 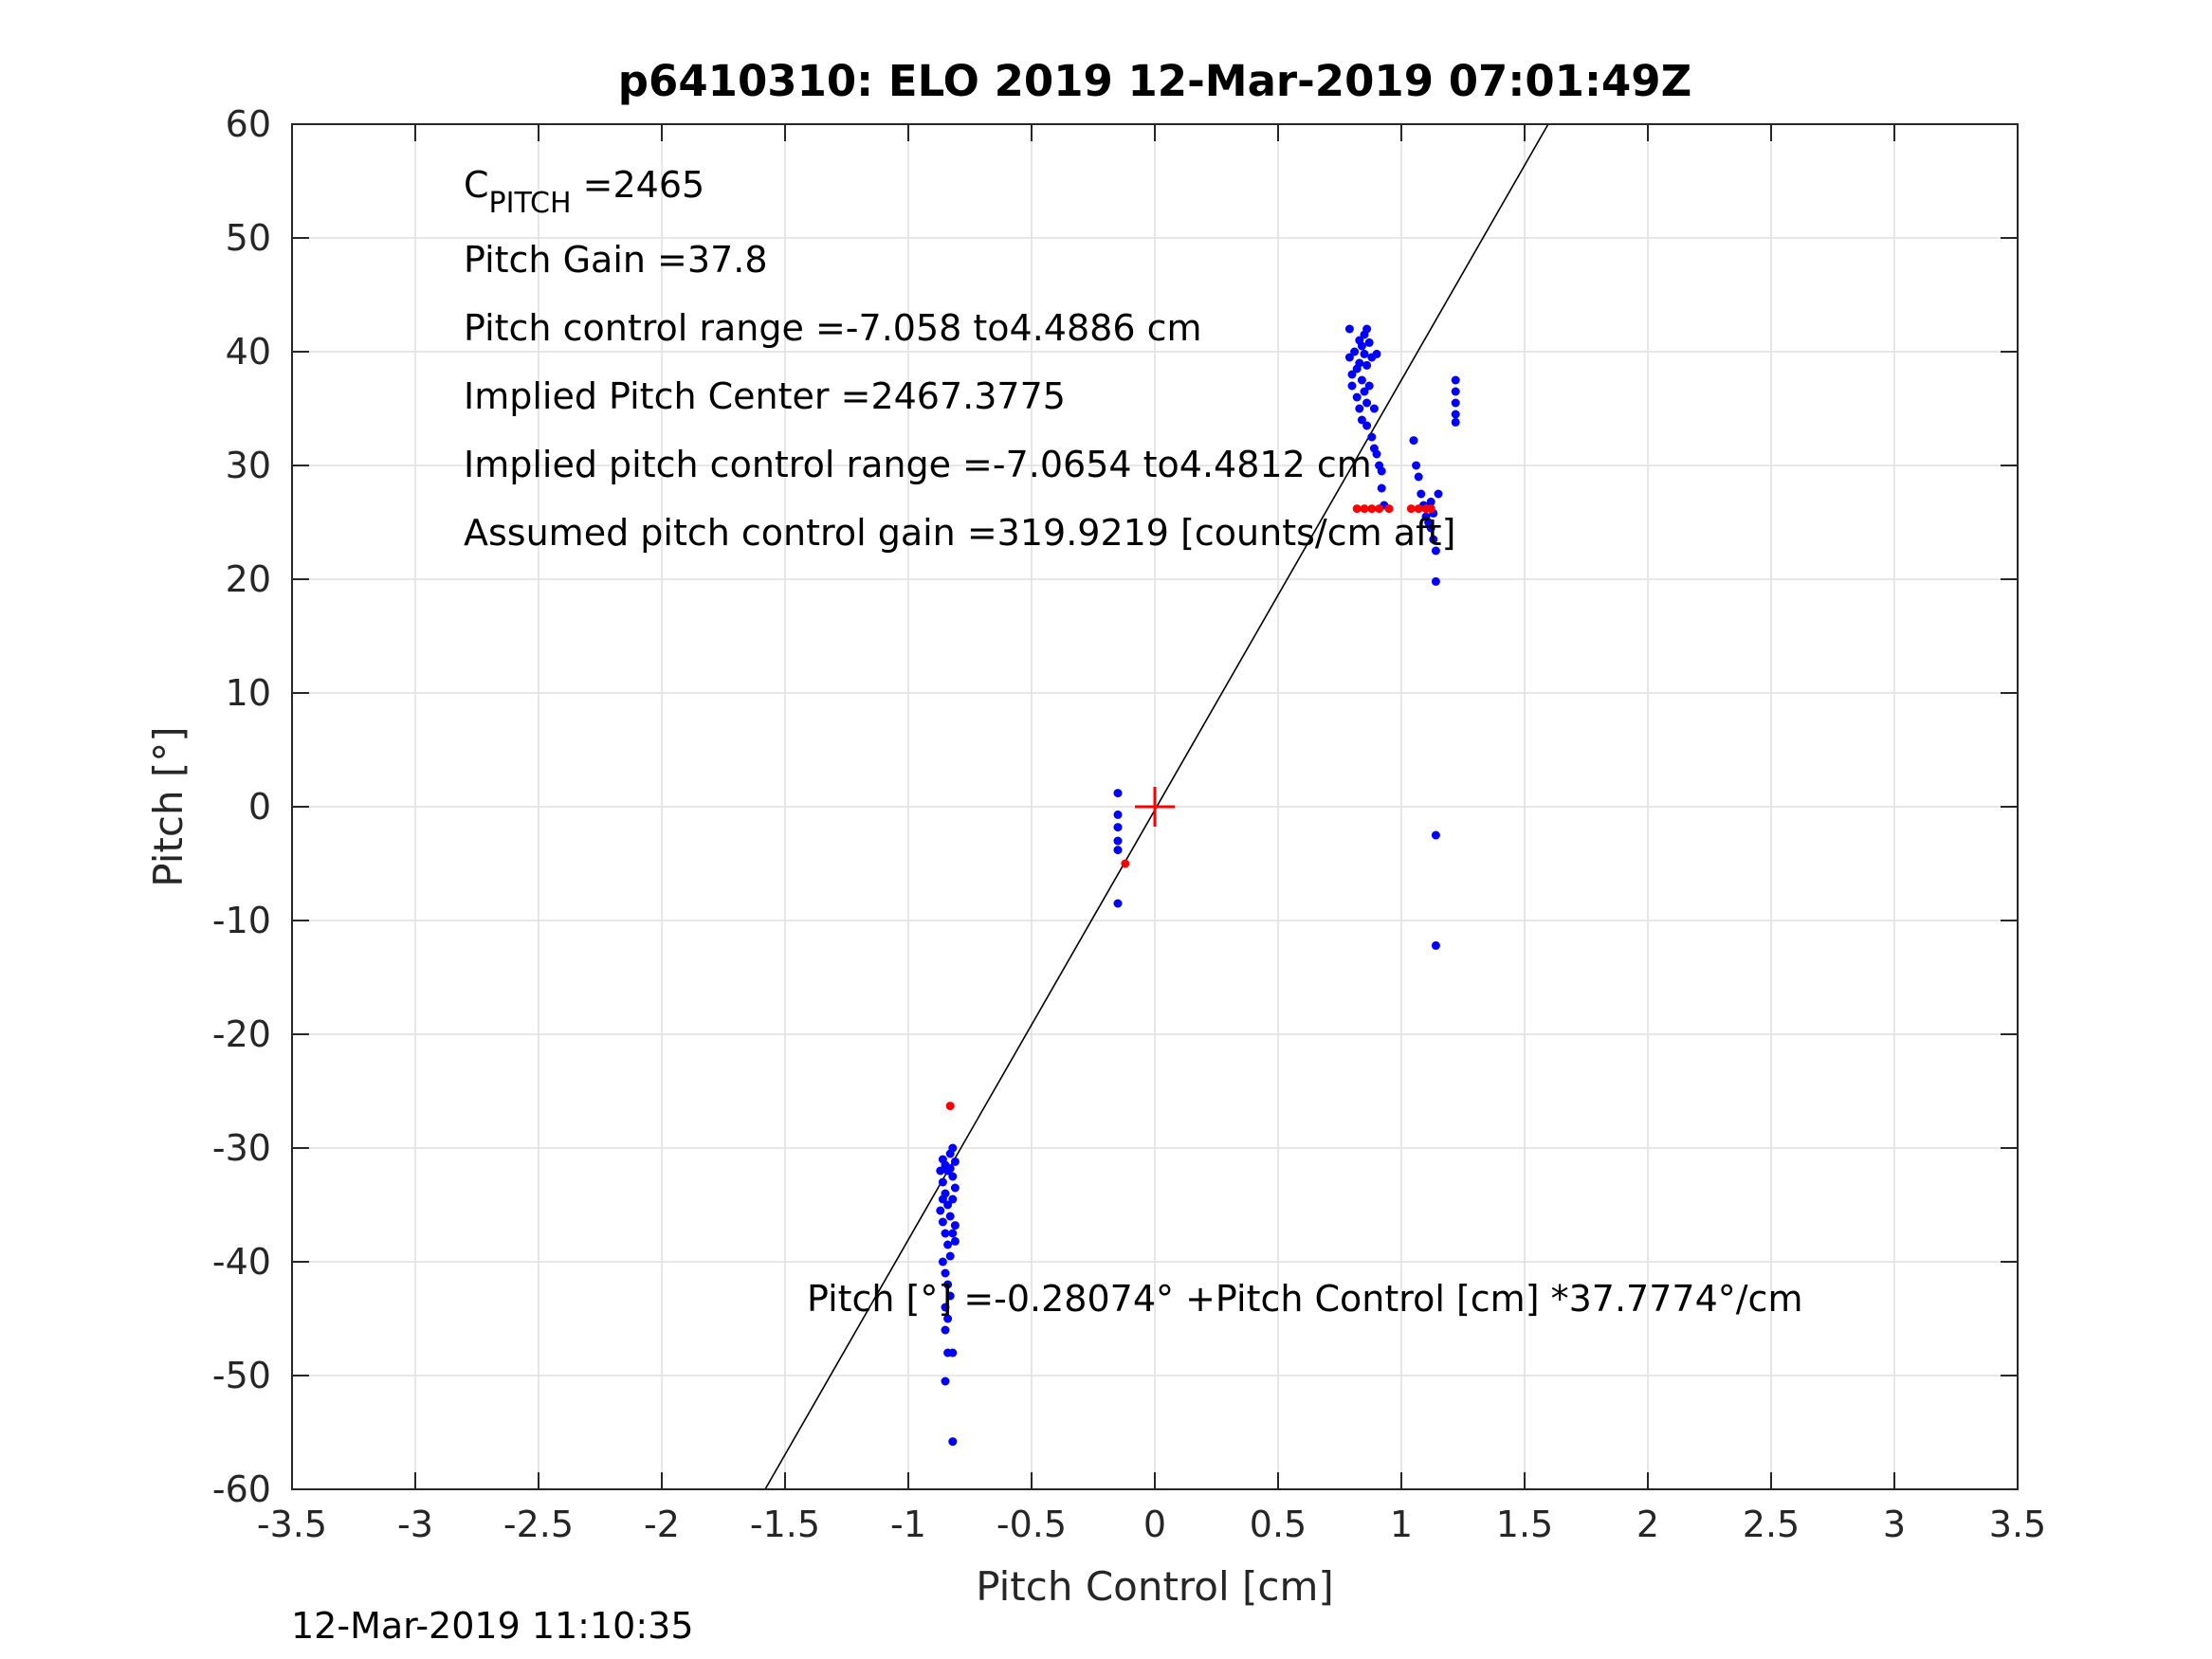 I want to click on tick-label-x: -3, so click(x=415, y=1524).